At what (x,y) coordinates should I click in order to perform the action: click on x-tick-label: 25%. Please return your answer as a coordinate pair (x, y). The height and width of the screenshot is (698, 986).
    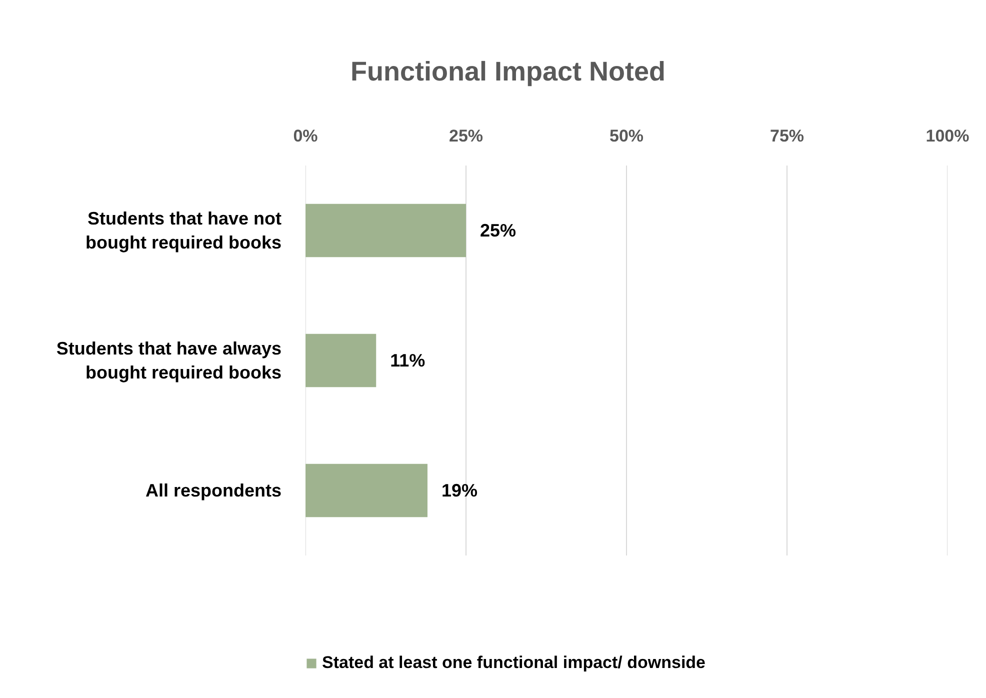
    Looking at the image, I should click on (466, 136).